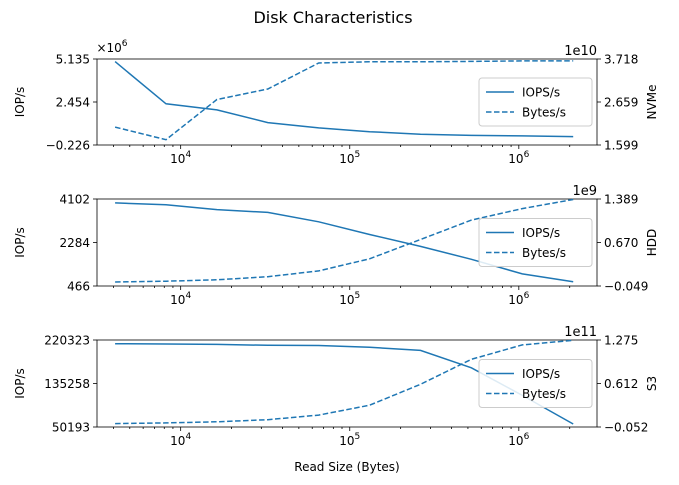 This screenshot has width=679, height=485. What do you see at coordinates (626, 287) in the screenshot?
I see `right-y-tick-label: −0.049` at bounding box center [626, 287].